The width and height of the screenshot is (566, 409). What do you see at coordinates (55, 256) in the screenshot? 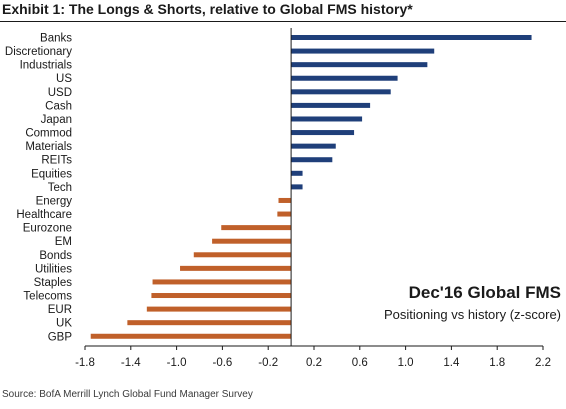
I see `category-label: Bonds` at bounding box center [55, 256].